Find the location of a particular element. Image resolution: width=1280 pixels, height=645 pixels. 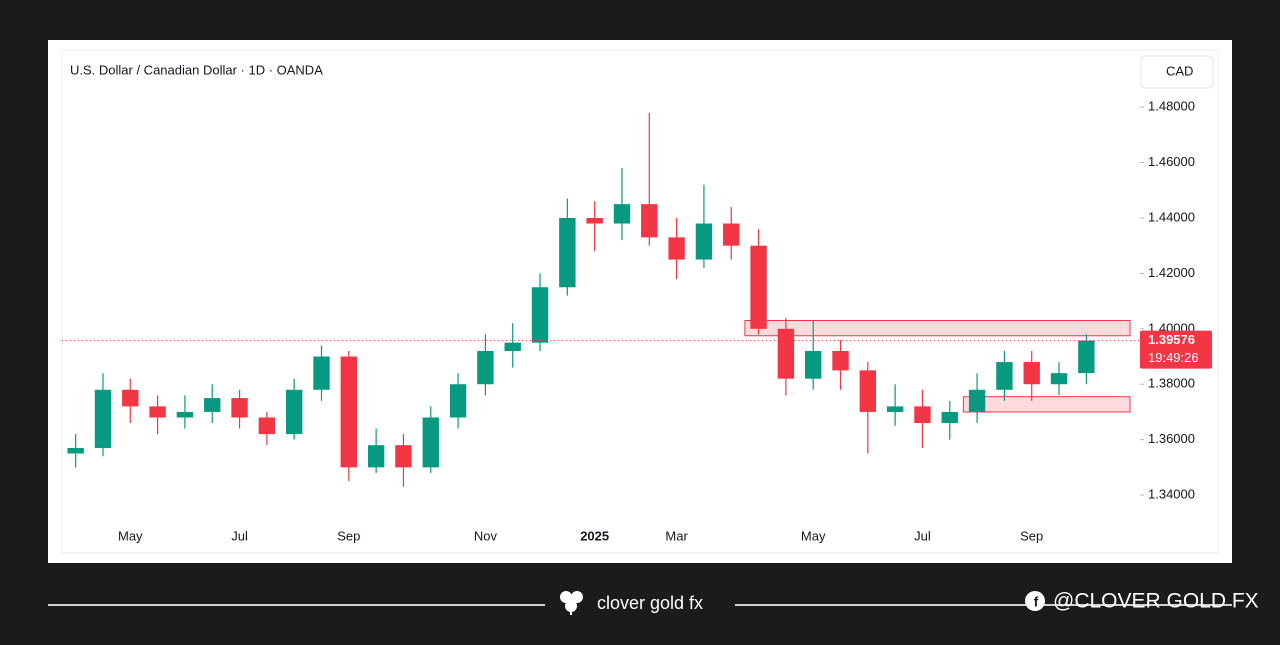

currency-button is located at coordinates (1177, 72).